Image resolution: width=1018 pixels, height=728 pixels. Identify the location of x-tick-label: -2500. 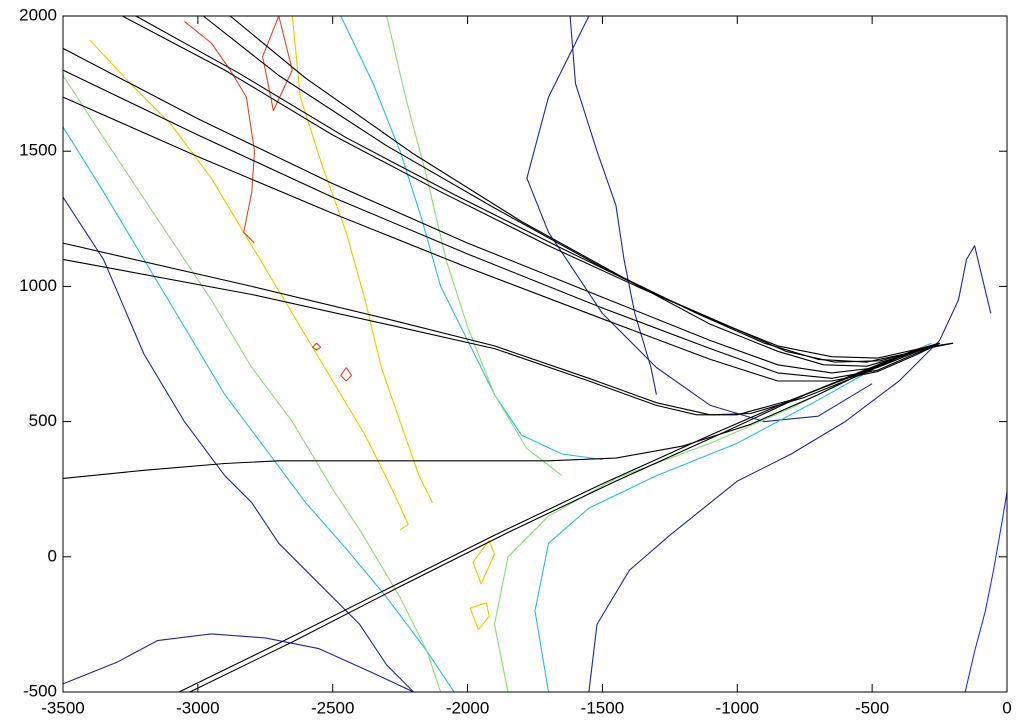
(332, 707).